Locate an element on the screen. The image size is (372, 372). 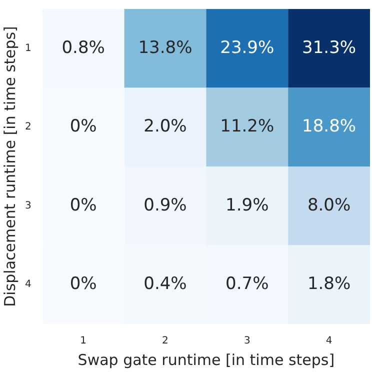
y-tick-label: 1 is located at coordinates (28, 48).